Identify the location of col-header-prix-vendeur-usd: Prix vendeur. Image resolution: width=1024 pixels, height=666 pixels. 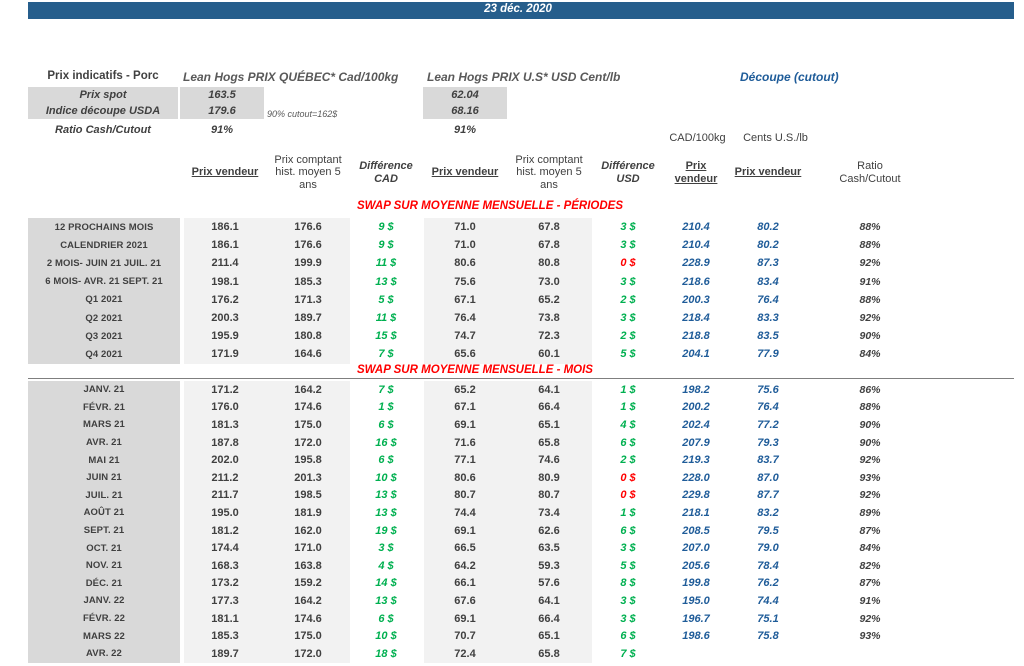
(465, 172).